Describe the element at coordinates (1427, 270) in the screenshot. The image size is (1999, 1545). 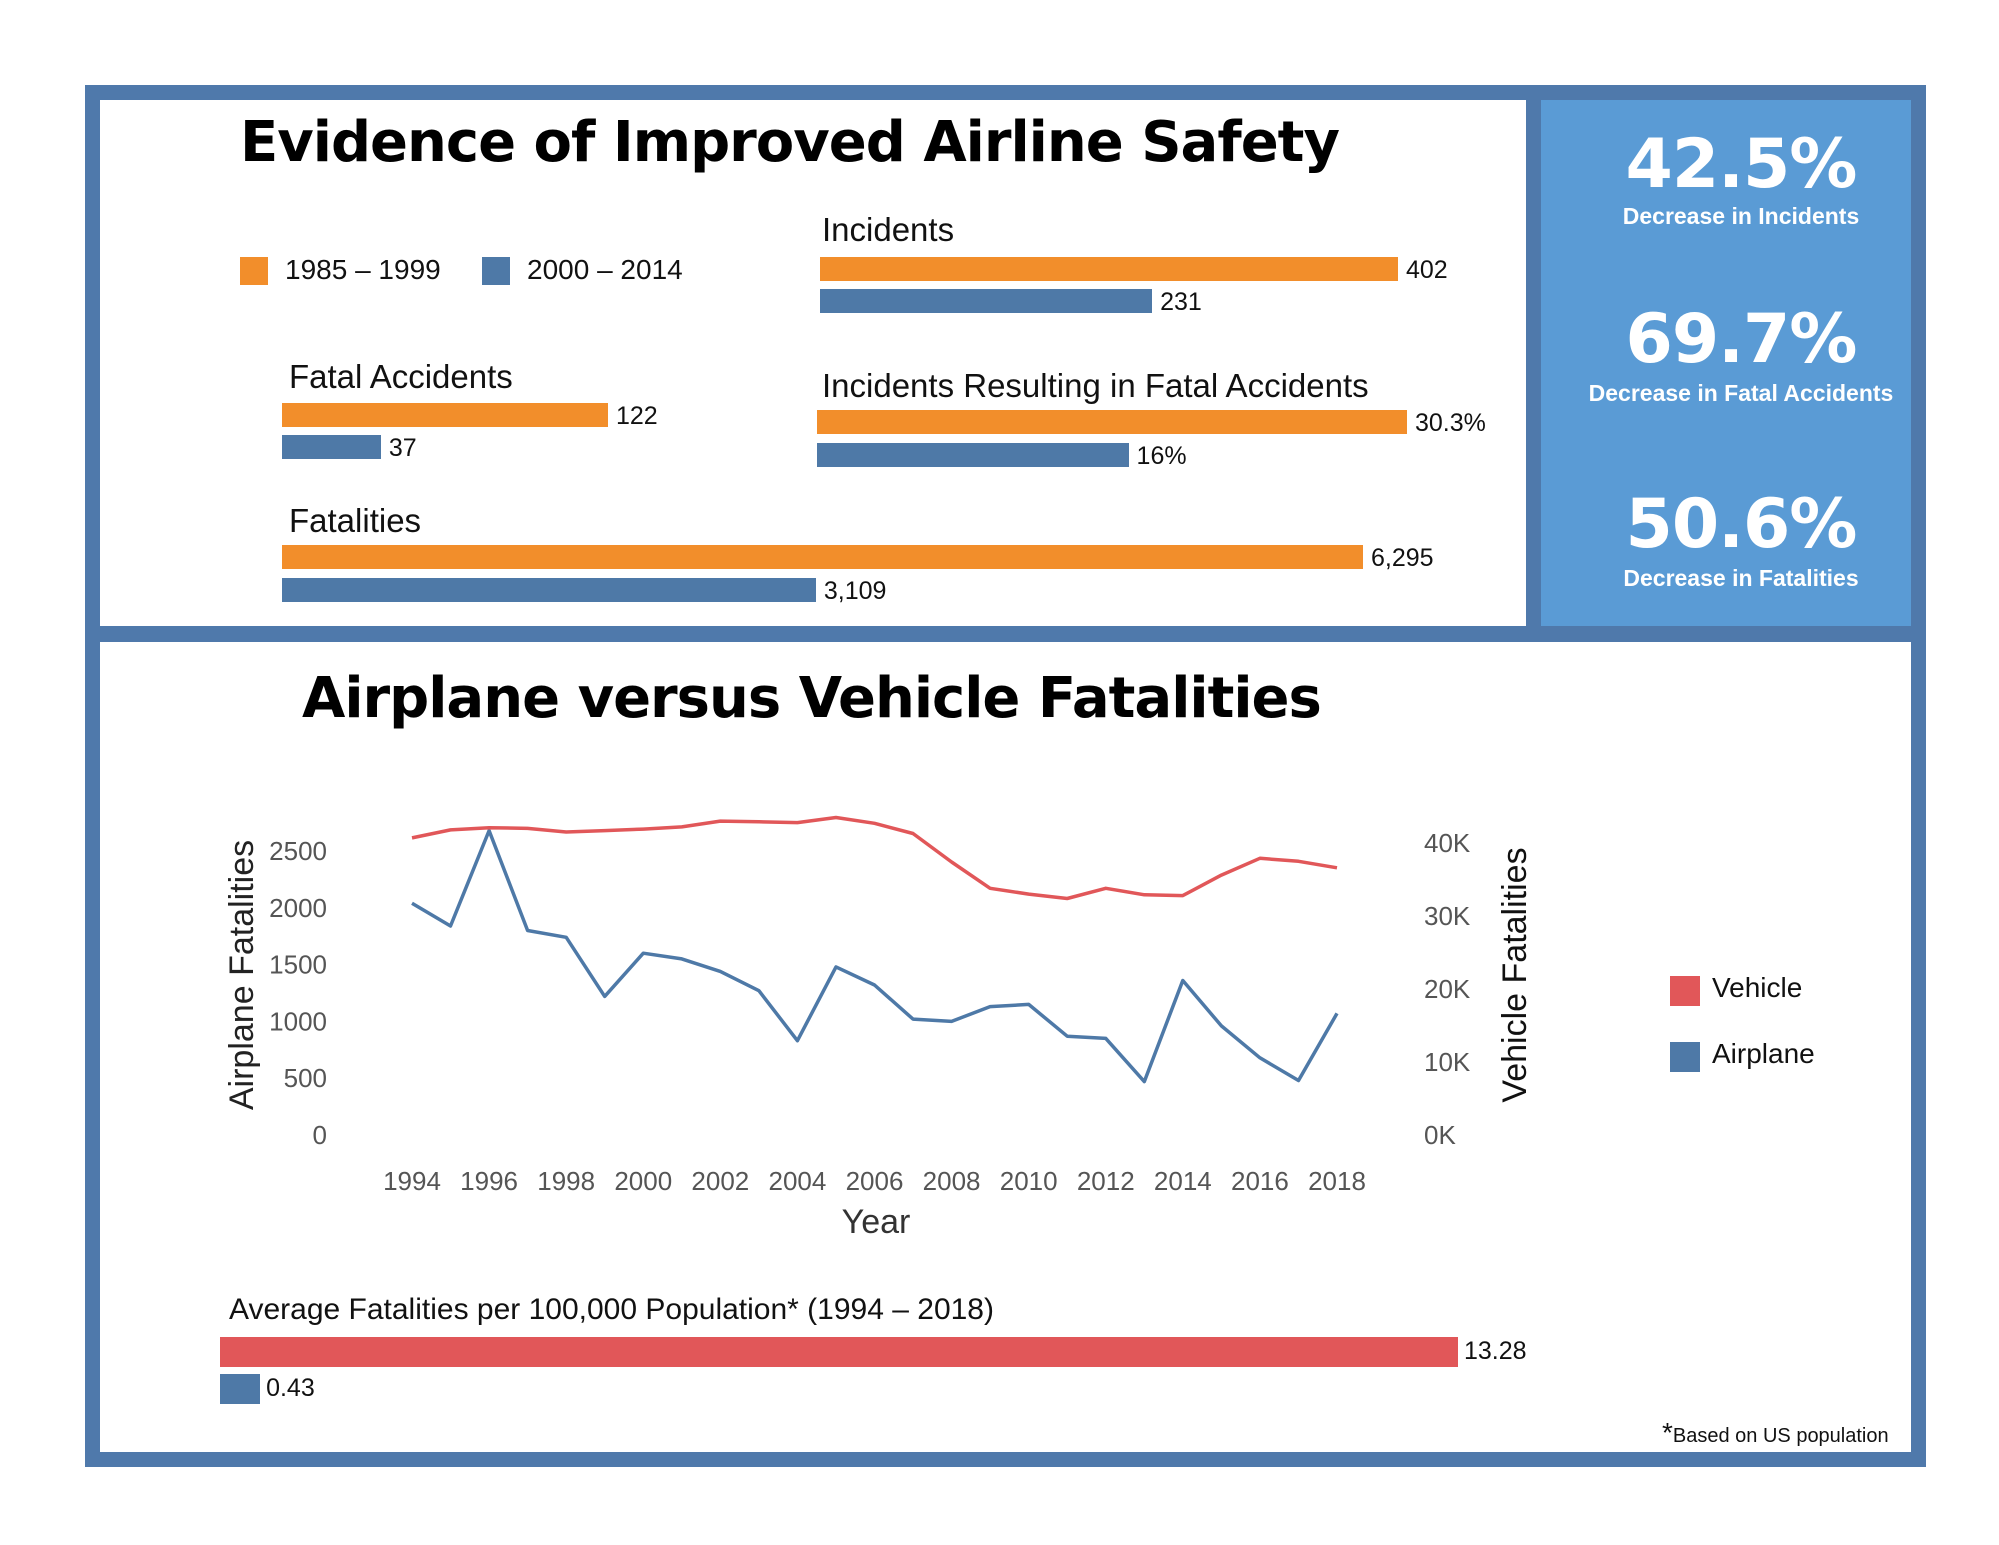
I see `value-label-incidents-1985-1999: 402` at that location.